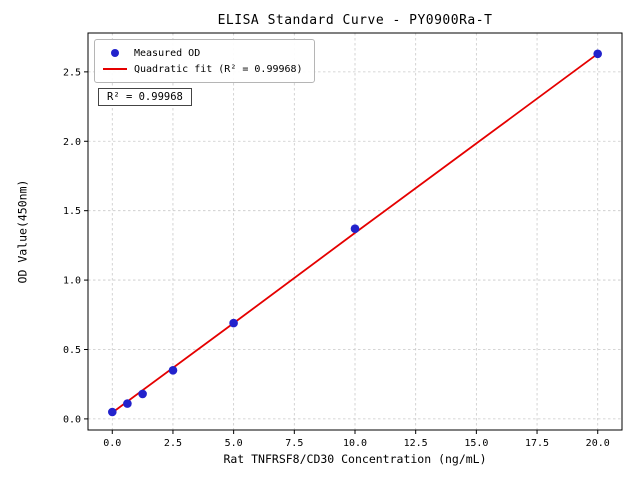 The image size is (640, 480). What do you see at coordinates (476, 443) in the screenshot?
I see `x-tick-label: 15.0` at bounding box center [476, 443].